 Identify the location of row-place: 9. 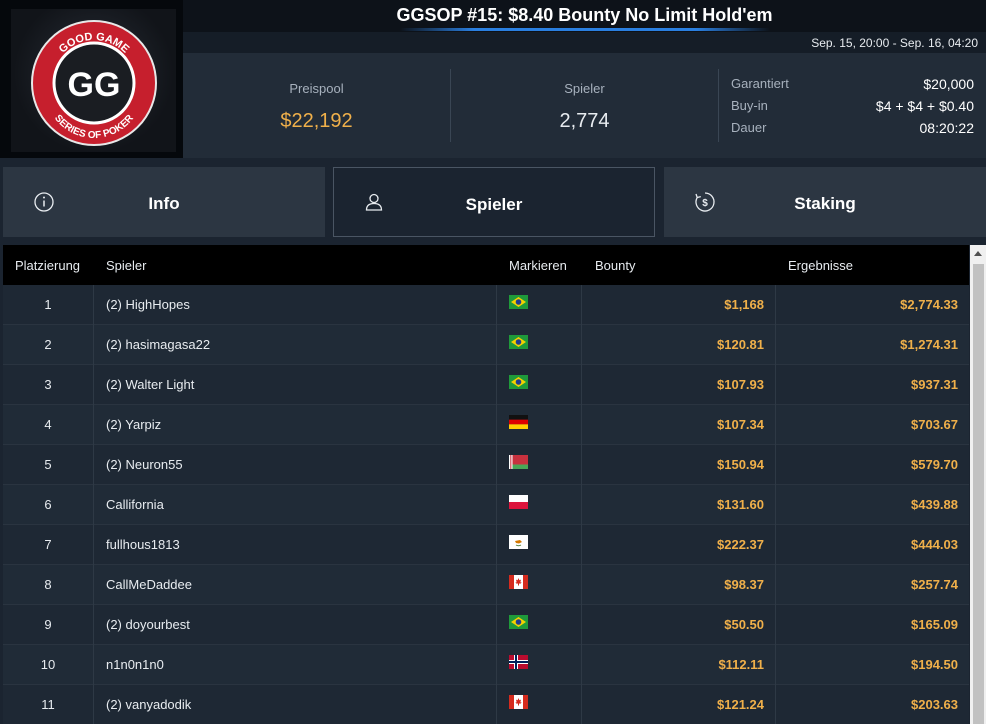
(48, 624).